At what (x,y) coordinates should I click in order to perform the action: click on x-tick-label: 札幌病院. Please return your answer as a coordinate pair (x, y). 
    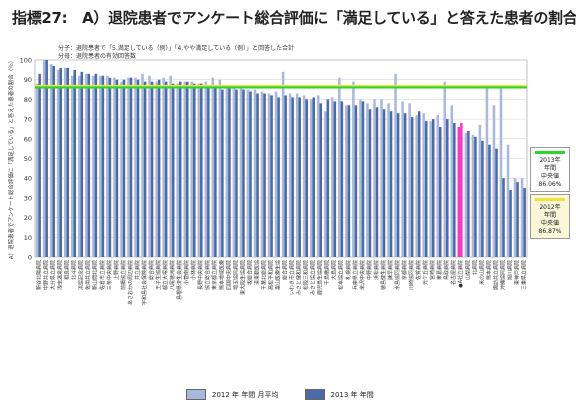
    Looking at the image, I should click on (348, 270).